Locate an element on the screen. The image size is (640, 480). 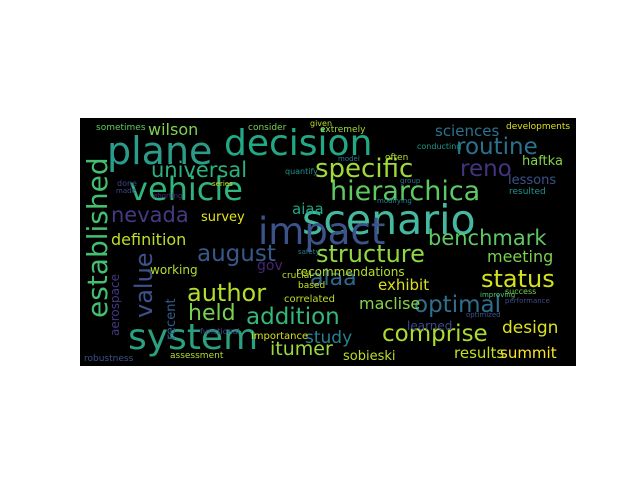
word-haftka: haftka is located at coordinates (542, 161).